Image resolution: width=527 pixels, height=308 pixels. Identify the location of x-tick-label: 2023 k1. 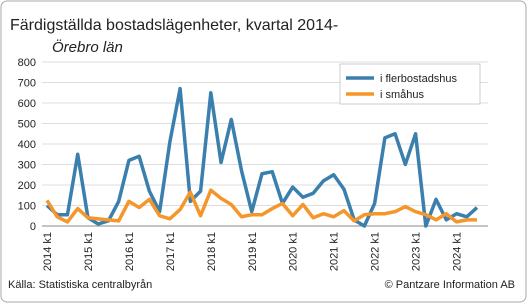
(417, 251).